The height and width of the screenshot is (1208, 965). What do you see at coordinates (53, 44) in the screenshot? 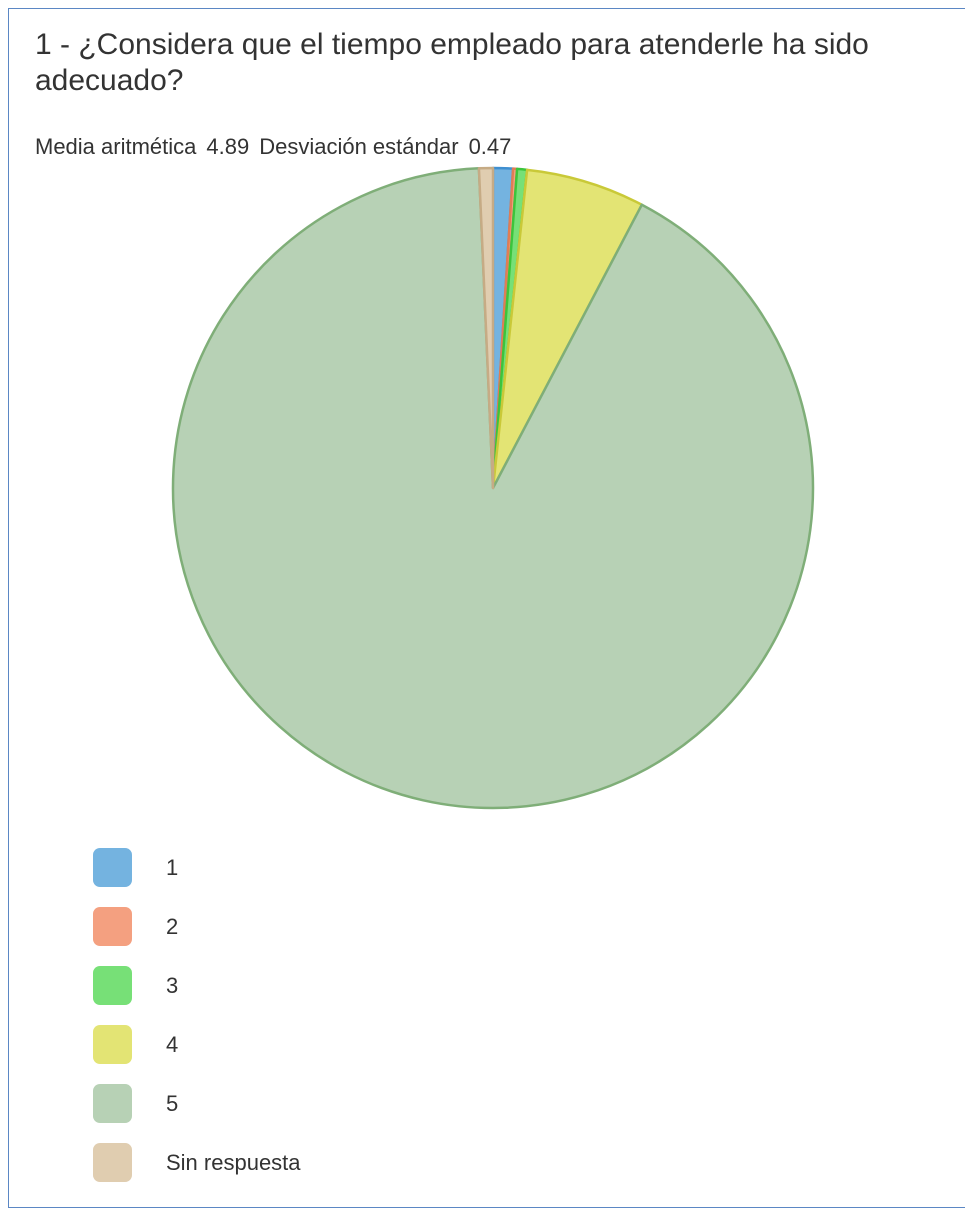
I see `question-number: 1 -` at bounding box center [53, 44].